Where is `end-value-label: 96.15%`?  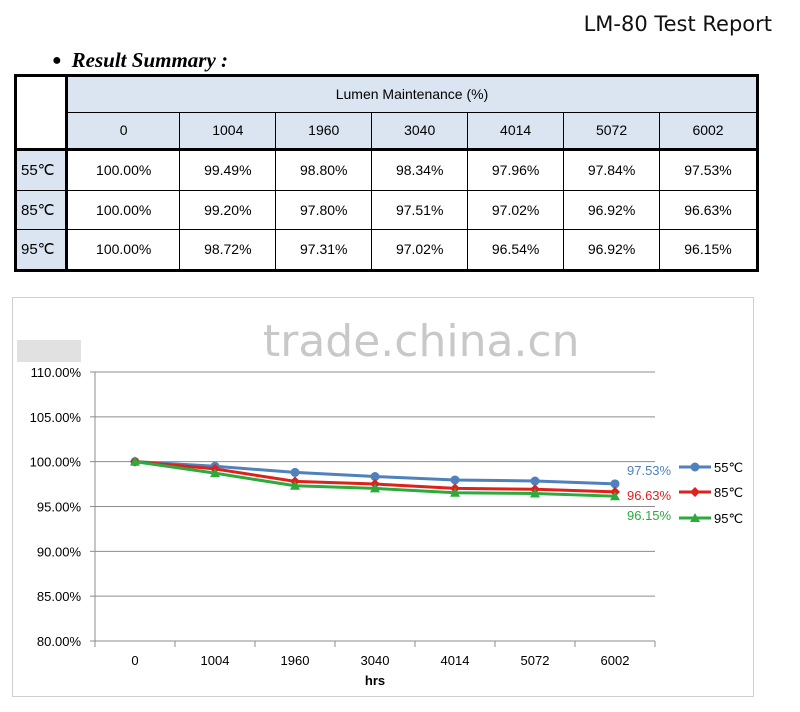
end-value-label: 96.15% is located at coordinates (649, 515).